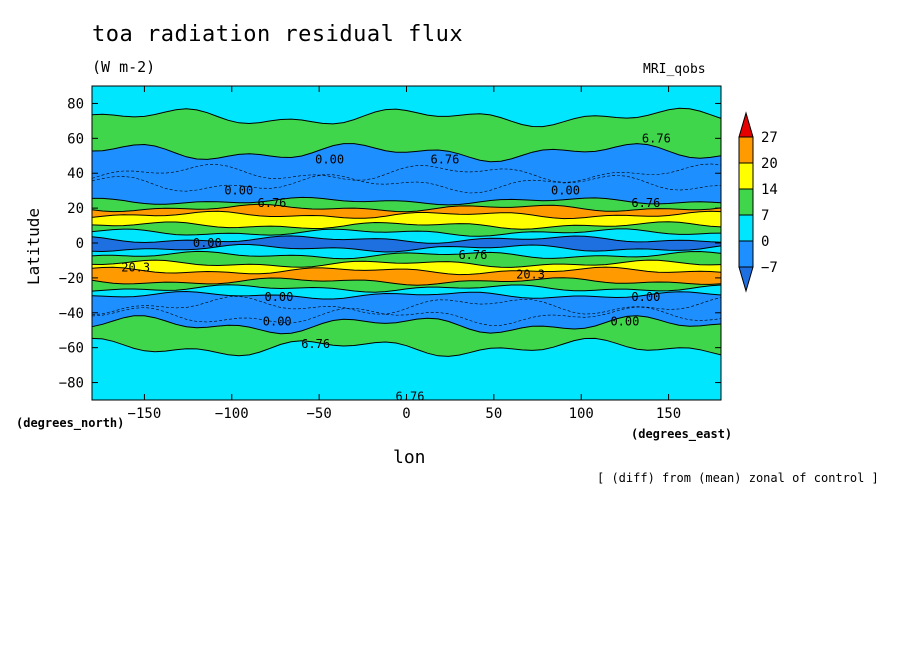 The width and height of the screenshot is (904, 654). Describe the element at coordinates (738, 478) in the screenshot. I see `footnote: [ (diff) from (mean) zonal of control ]` at that location.